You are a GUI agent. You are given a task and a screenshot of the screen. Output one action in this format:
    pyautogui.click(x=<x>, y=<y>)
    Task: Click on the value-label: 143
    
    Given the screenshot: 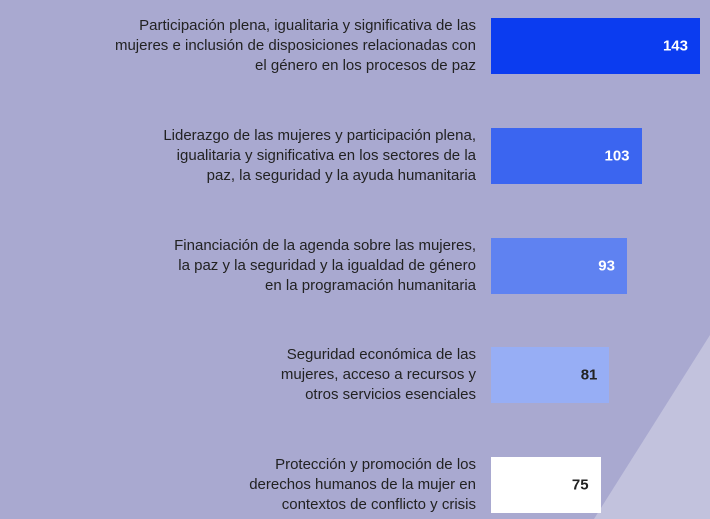 What is the action you would take?
    pyautogui.click(x=675, y=46)
    